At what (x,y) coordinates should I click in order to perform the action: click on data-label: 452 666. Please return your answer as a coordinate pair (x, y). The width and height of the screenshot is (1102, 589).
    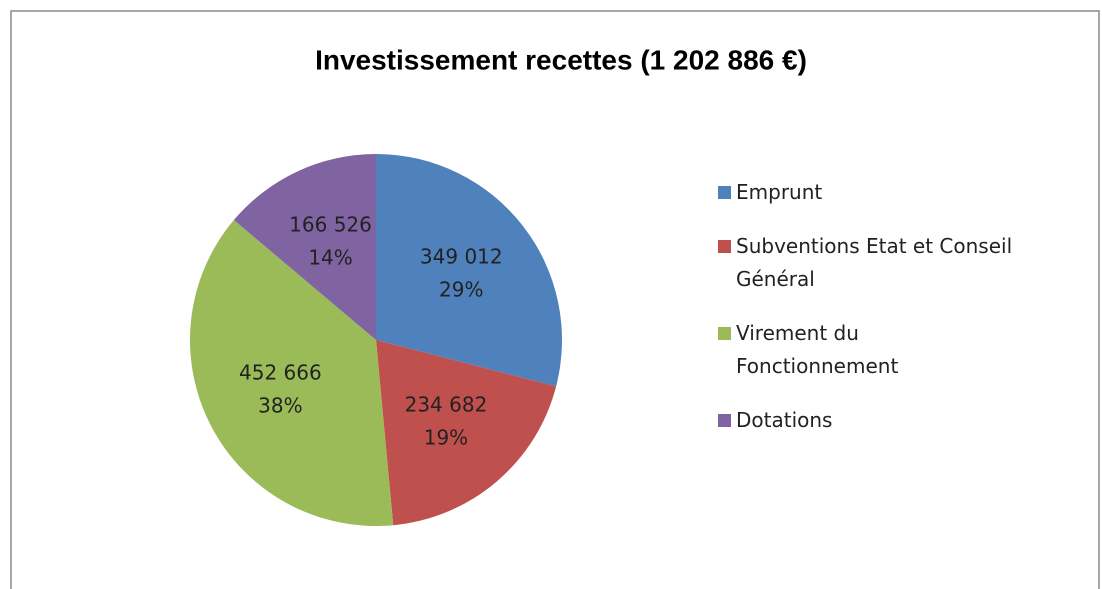
    Looking at the image, I should click on (280, 372).